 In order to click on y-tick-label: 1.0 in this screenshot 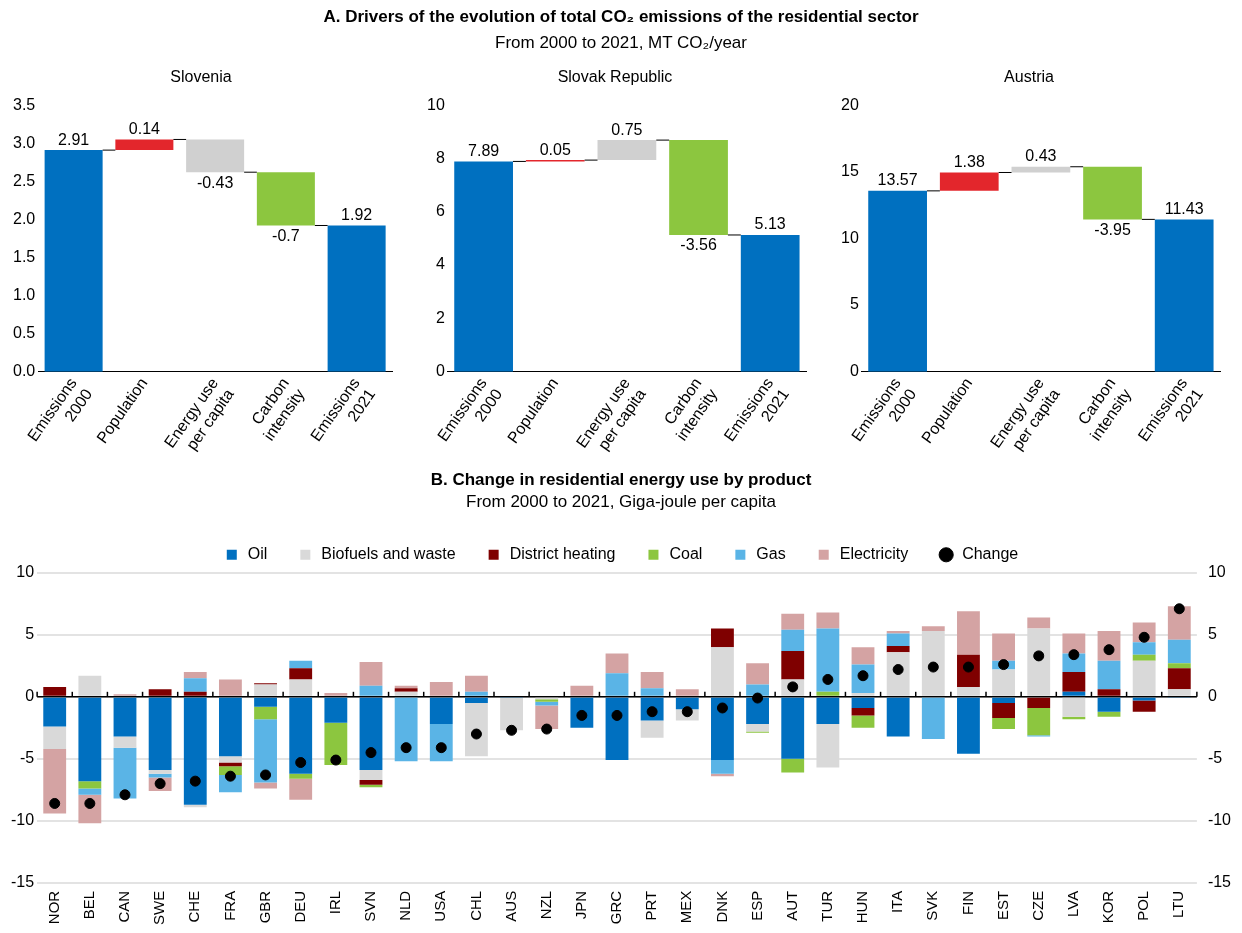, I will do `click(24, 294)`.